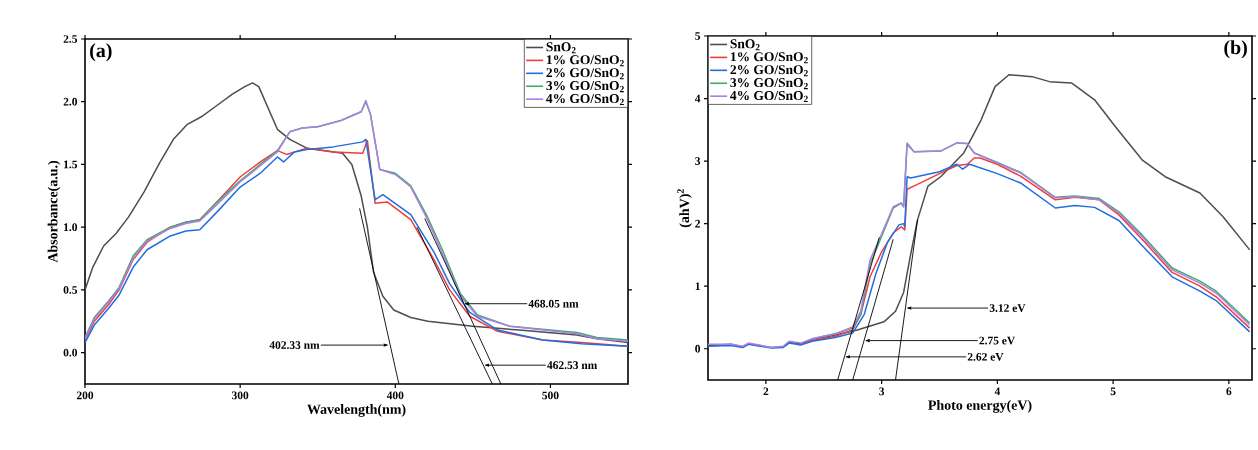 The width and height of the screenshot is (1258, 450). What do you see at coordinates (240, 395) in the screenshot?
I see `x-tick-label: 300` at bounding box center [240, 395].